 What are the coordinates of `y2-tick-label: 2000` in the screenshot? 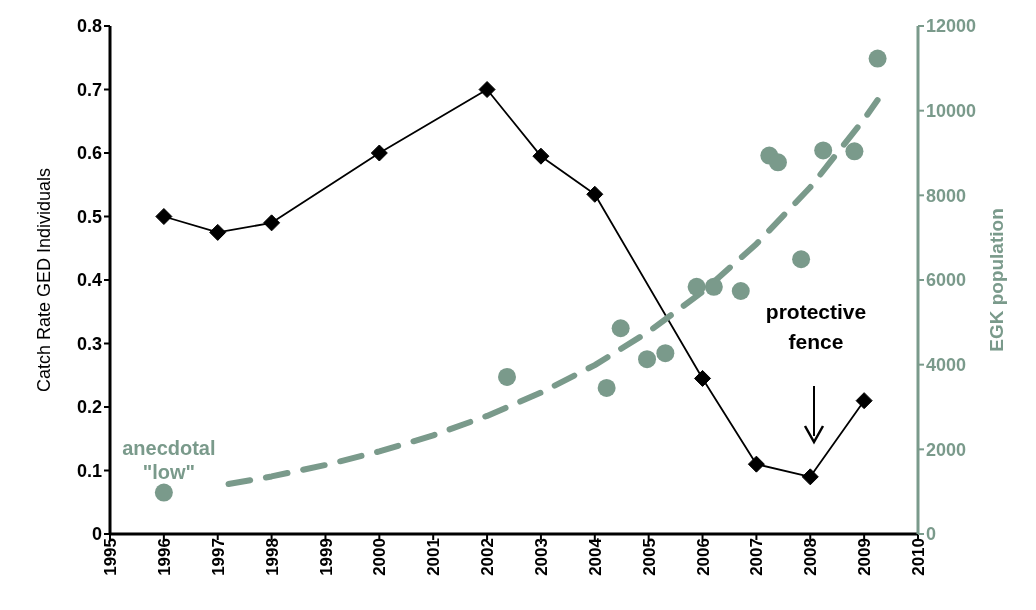 It's located at (946, 449).